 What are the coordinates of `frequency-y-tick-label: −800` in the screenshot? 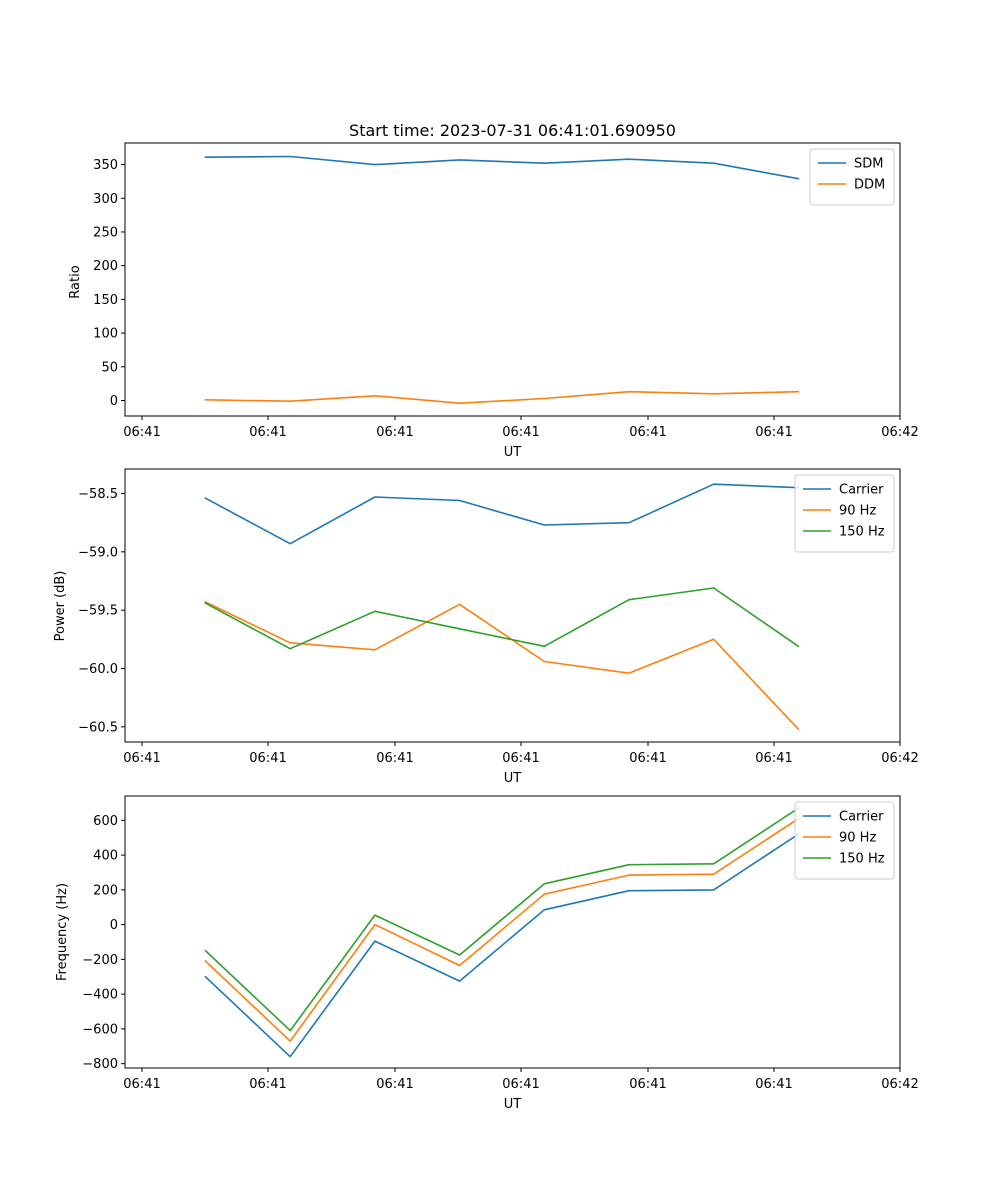 It's located at (100, 1064).